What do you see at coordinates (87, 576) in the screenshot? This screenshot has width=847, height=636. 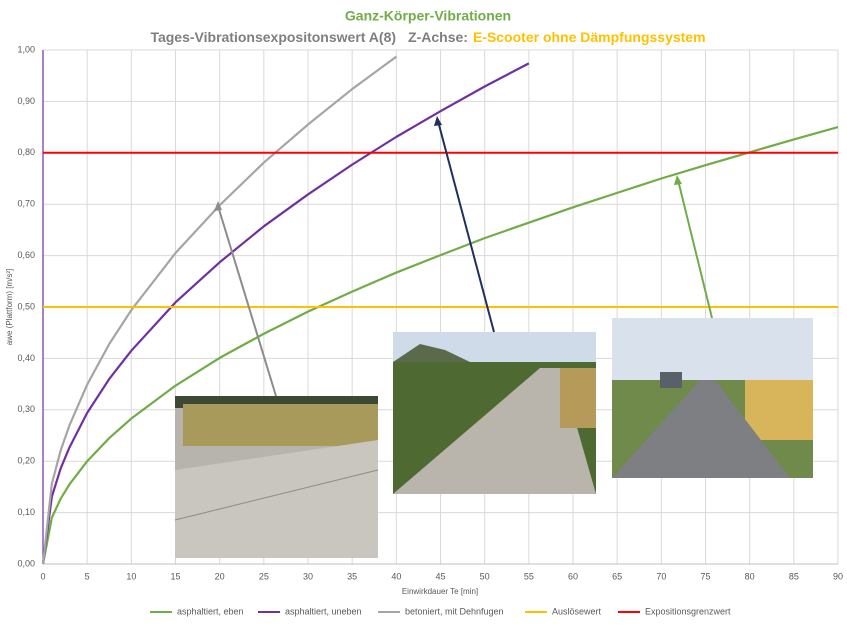 I see `x-tick-label: 5` at bounding box center [87, 576].